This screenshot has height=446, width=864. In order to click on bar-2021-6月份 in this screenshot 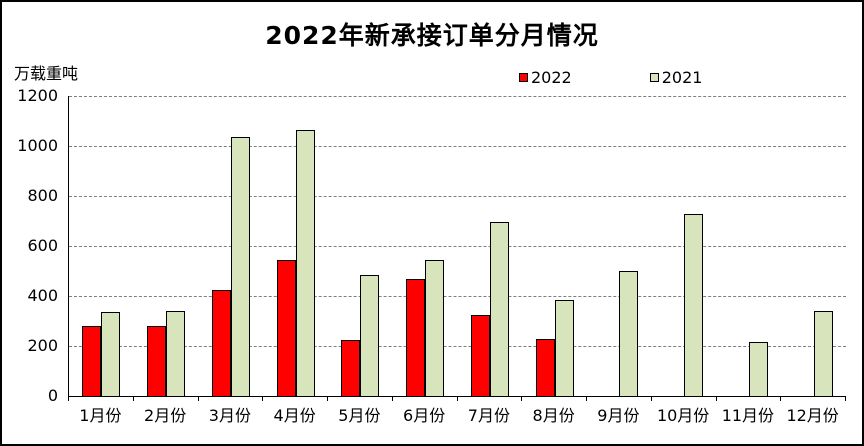, I will do `click(435, 327)`.